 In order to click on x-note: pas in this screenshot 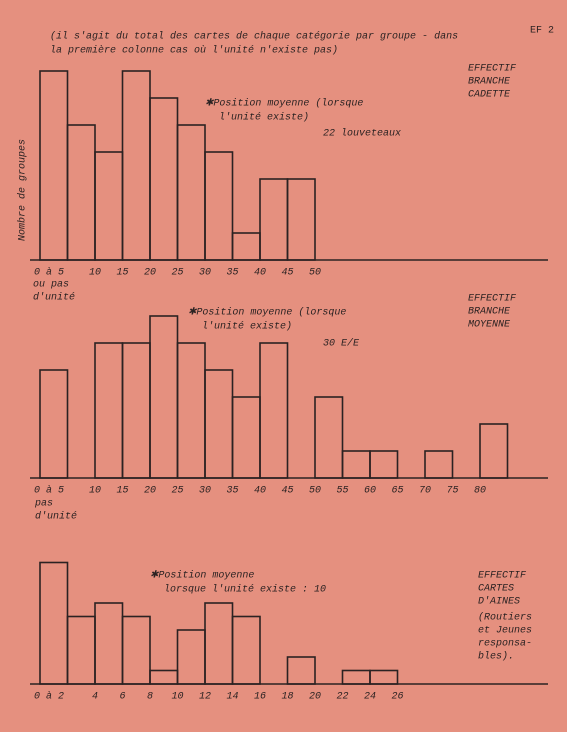, I will do `click(43, 504)`.